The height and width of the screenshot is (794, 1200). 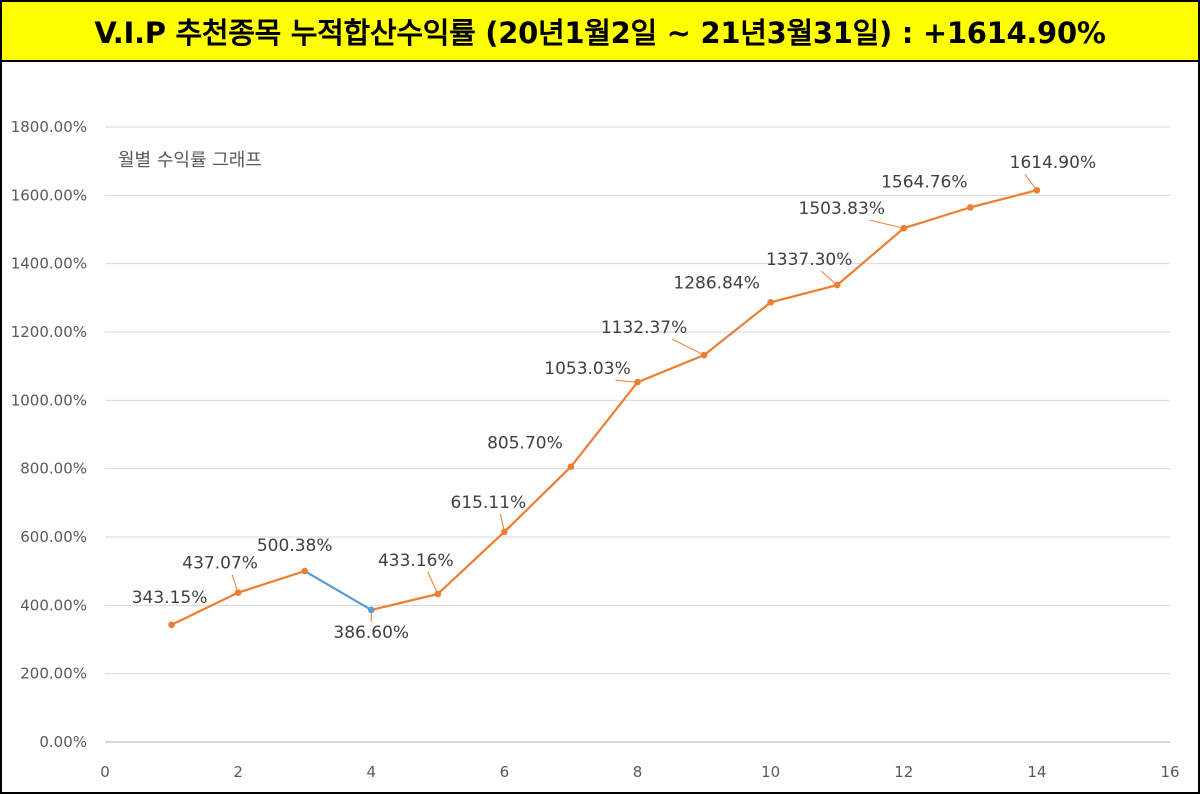 I want to click on data-label: 805.70%, so click(x=525, y=444).